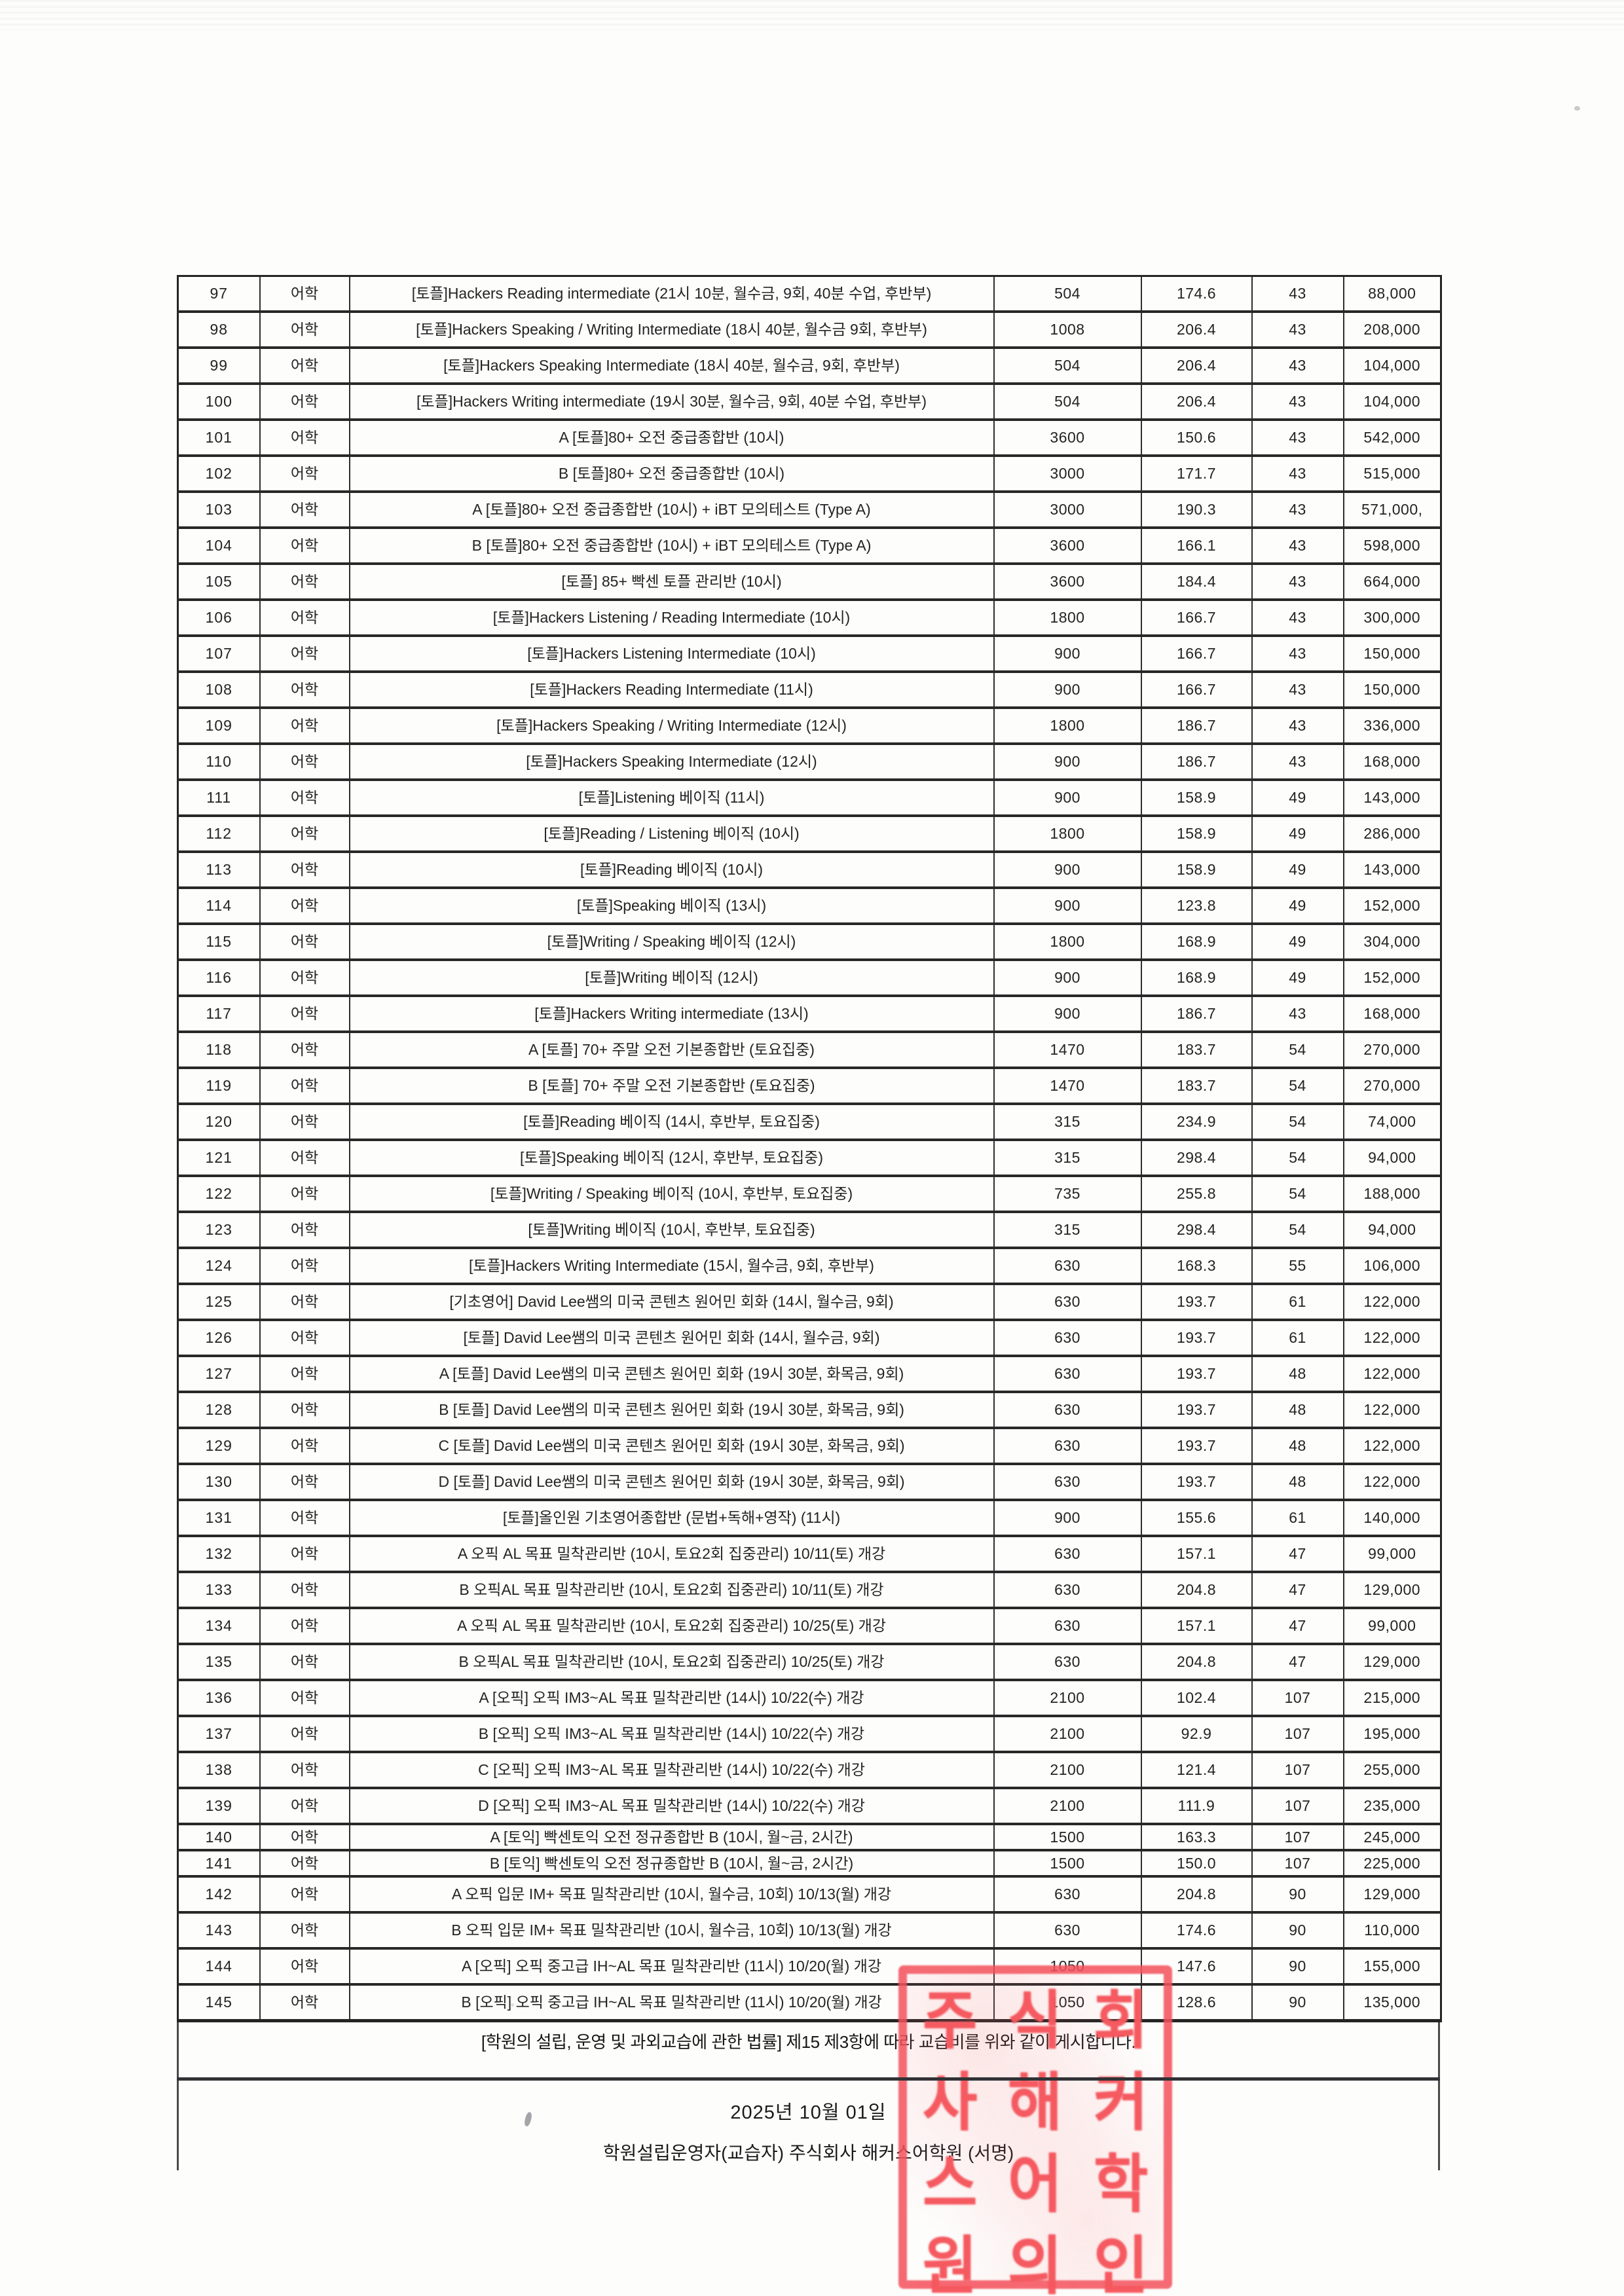 Image resolution: width=1624 pixels, height=2296 pixels. I want to click on row-no: 121, so click(218, 1158).